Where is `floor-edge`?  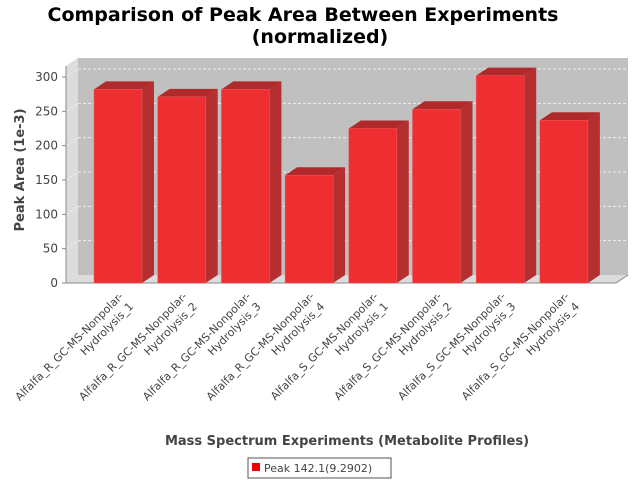 floor-edge is located at coordinates (622, 279).